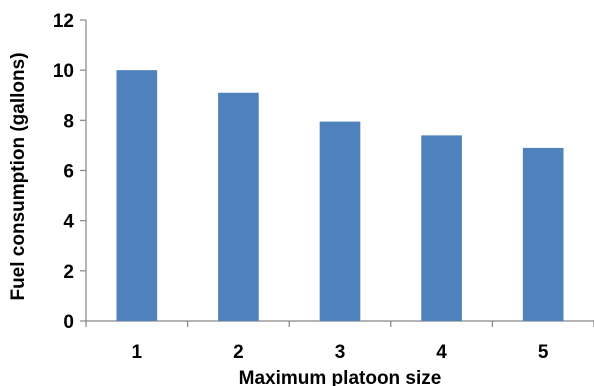 This screenshot has height=386, width=594. I want to click on y-axis: 0 2 4 6 8 10 12, so click(70, 172).